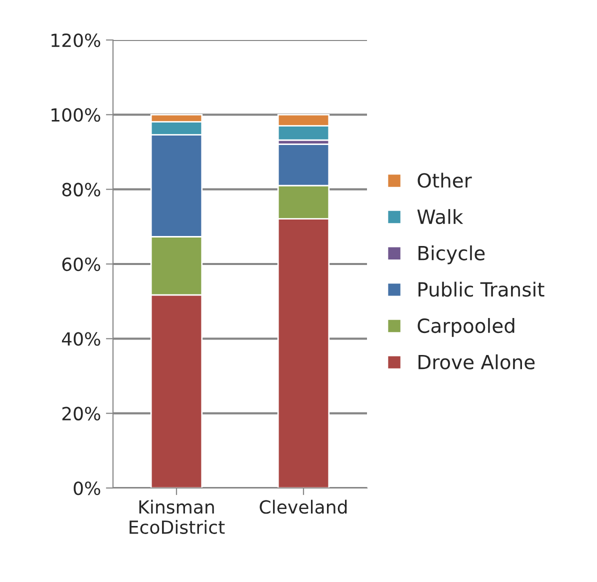 The image size is (597, 582). What do you see at coordinates (451, 254) in the screenshot?
I see `legend-label: Bicycle` at bounding box center [451, 254].